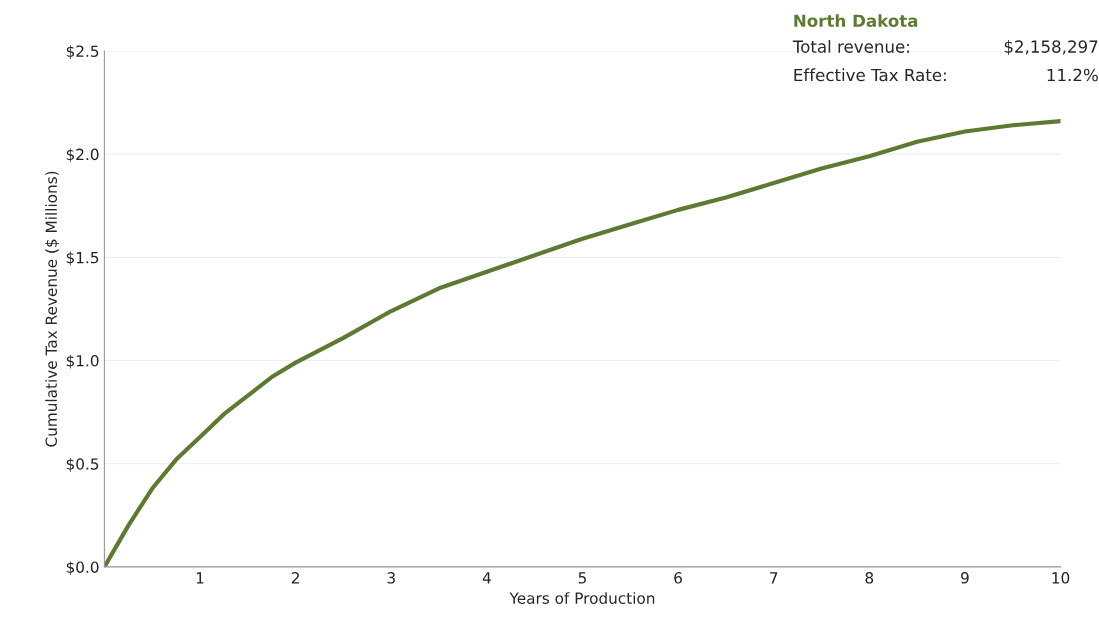 The height and width of the screenshot is (637, 1099). I want to click on x-tick-label: 1, so click(200, 578).